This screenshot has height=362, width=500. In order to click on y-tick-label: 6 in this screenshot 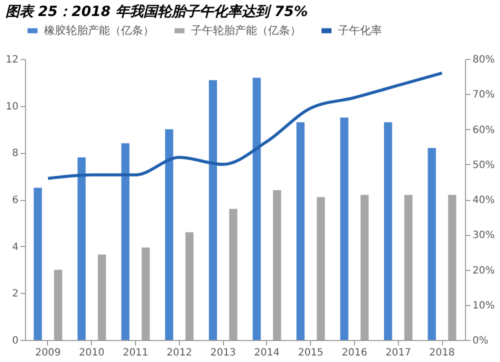, I will do `click(15, 200)`.